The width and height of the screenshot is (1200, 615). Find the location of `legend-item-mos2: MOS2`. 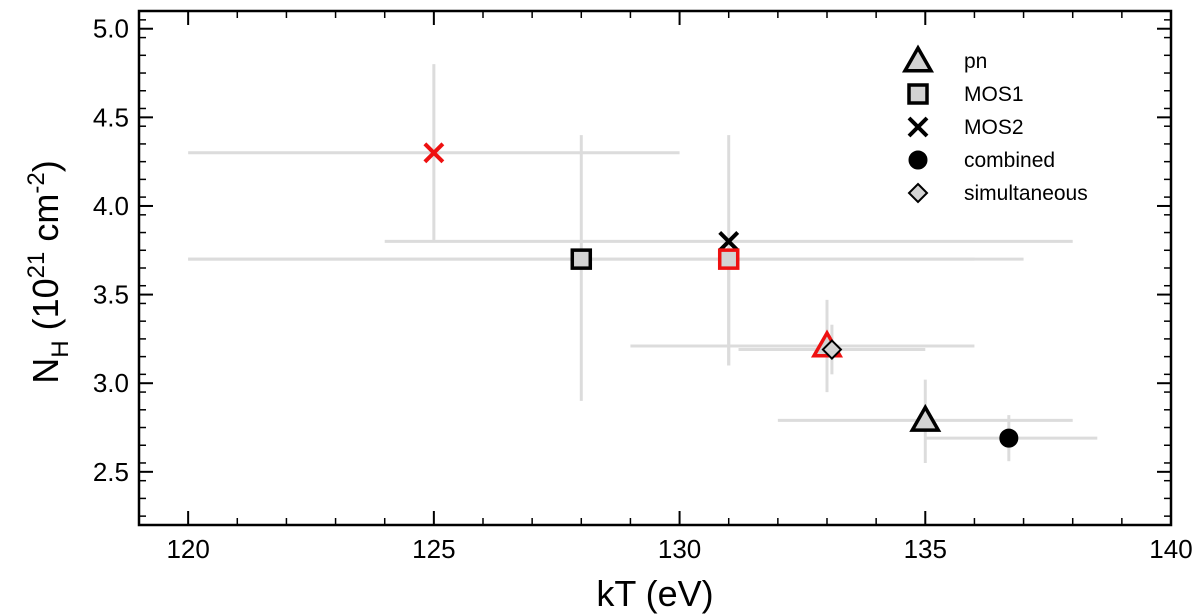

legend-item-mos2: MOS2 is located at coordinates (965, 127).